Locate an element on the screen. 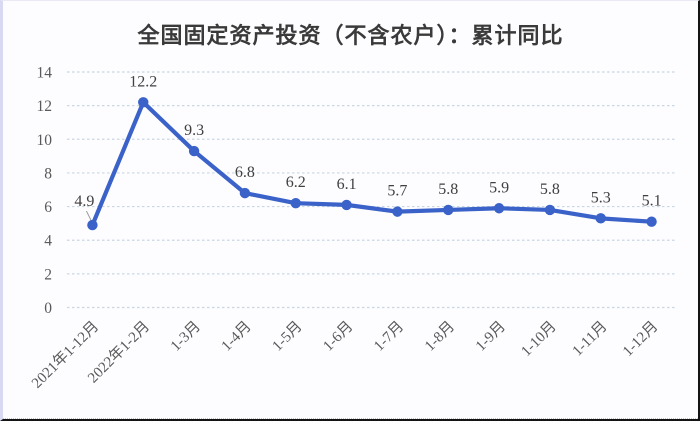 The height and width of the screenshot is (421, 700). x-tick-label: 1-7月 is located at coordinates (389, 337).